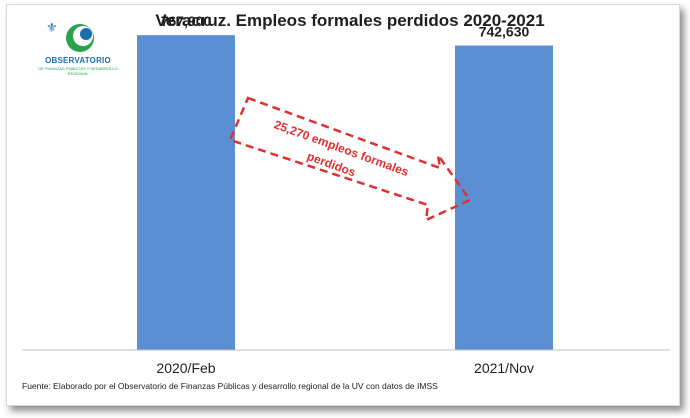 Image resolution: width=690 pixels, height=418 pixels. I want to click on bar-2021-nov, so click(504, 198).